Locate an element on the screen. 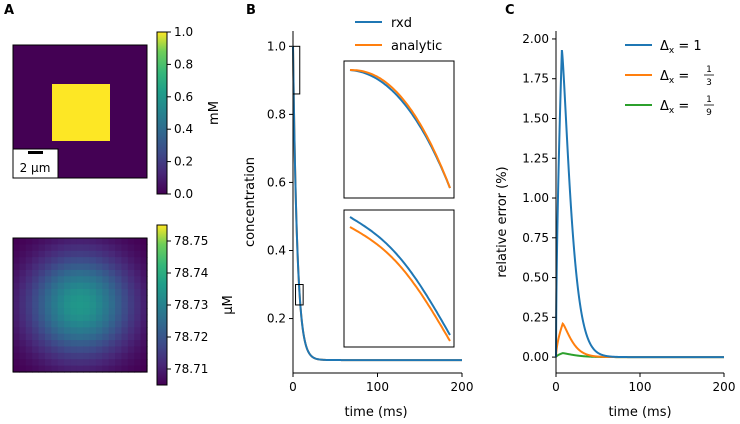 The image size is (740, 424). legend-dx3-num: 1 is located at coordinates (709, 70).